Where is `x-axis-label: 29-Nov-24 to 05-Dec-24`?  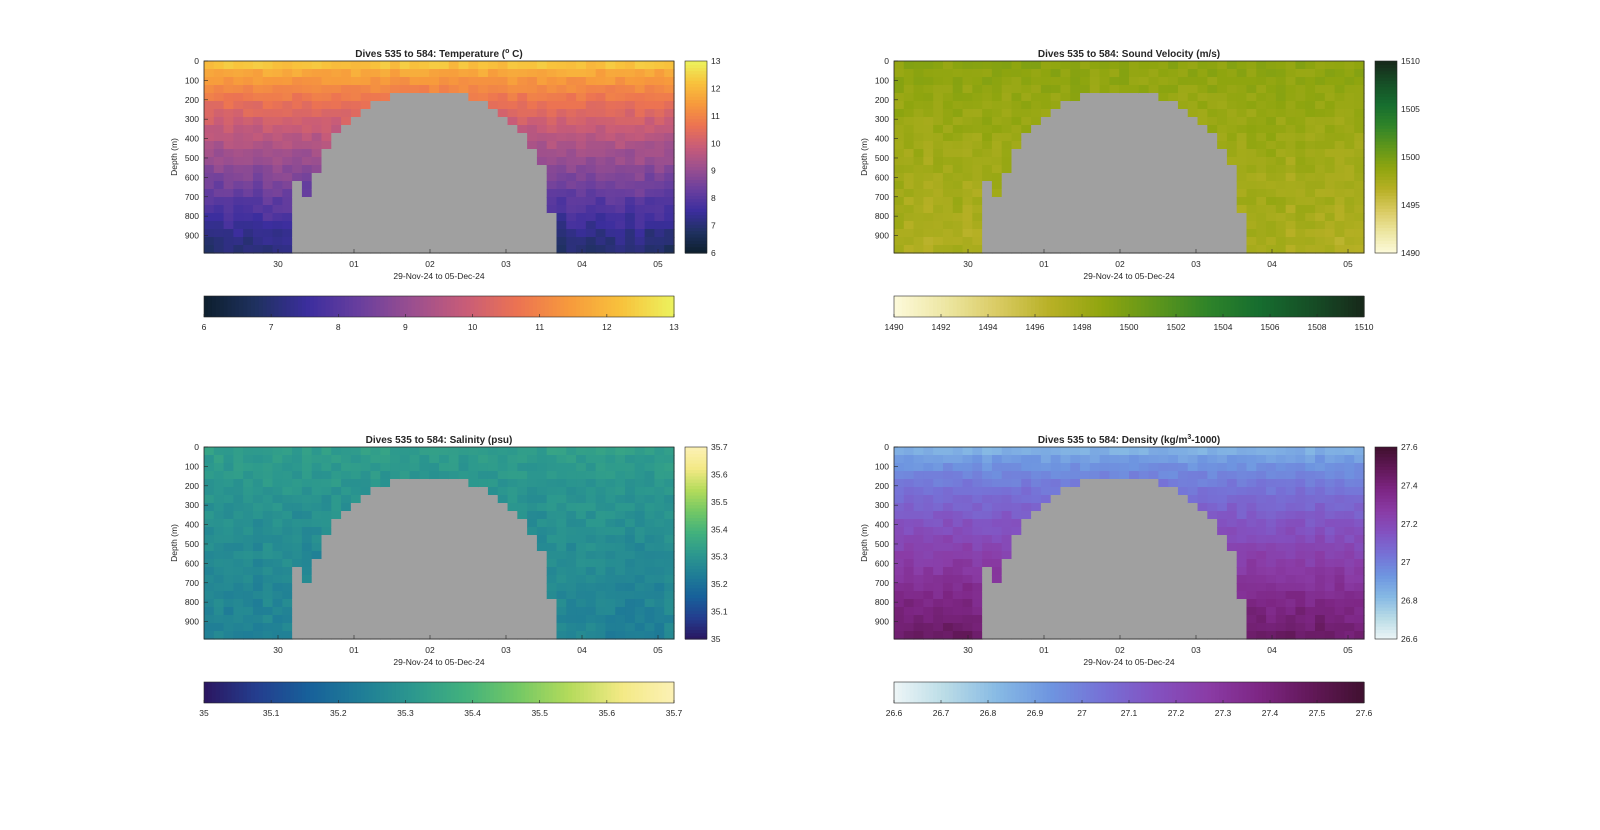
x-axis-label: 29-Nov-24 to 05-Dec-24 is located at coordinates (438, 662).